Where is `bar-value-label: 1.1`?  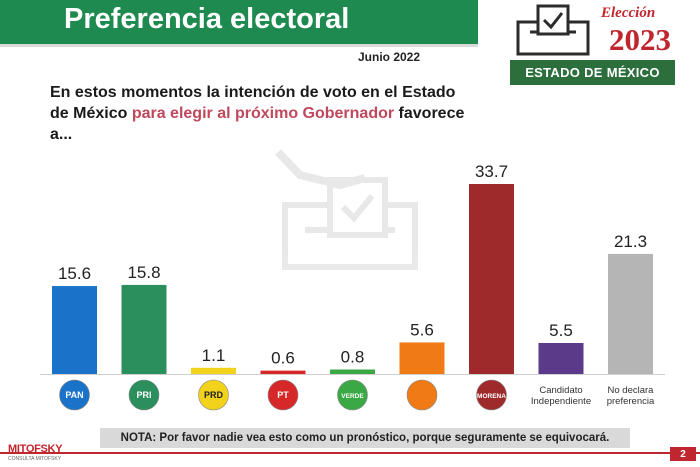
bar-value-label: 1.1 is located at coordinates (214, 355).